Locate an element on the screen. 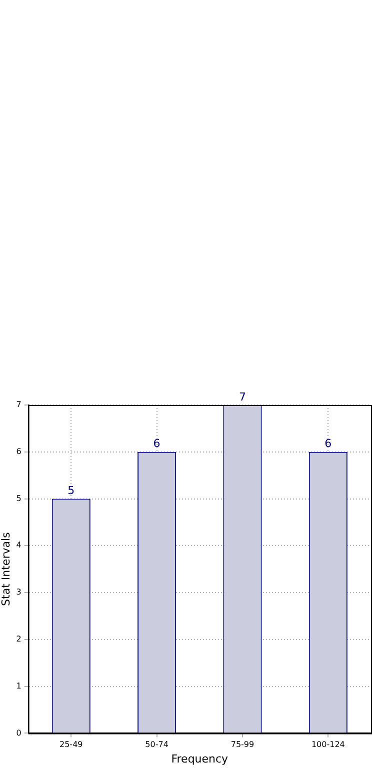 This screenshot has width=390, height=780. y-tick-label: 3 is located at coordinates (19, 592).